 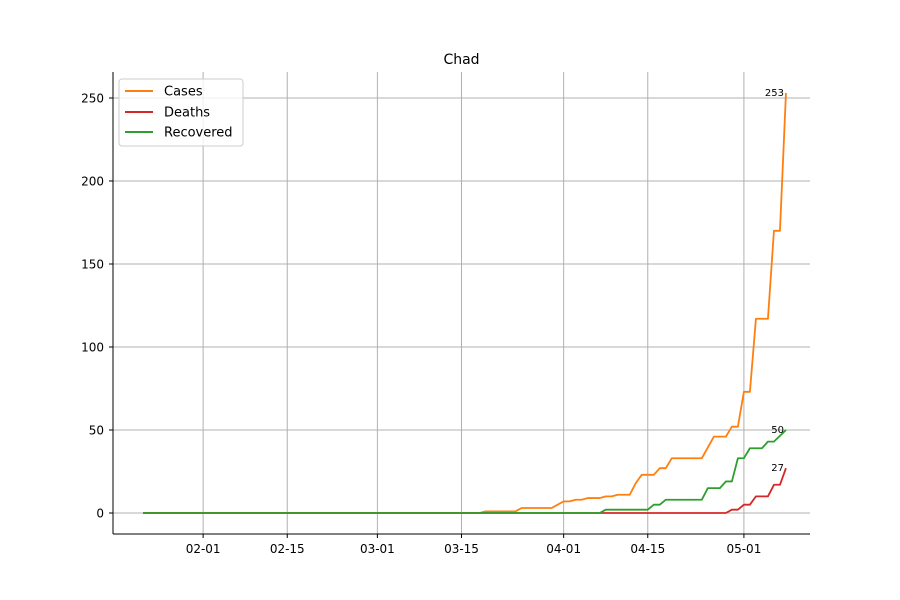 I want to click on y-tick-label: 50, so click(x=96, y=430).